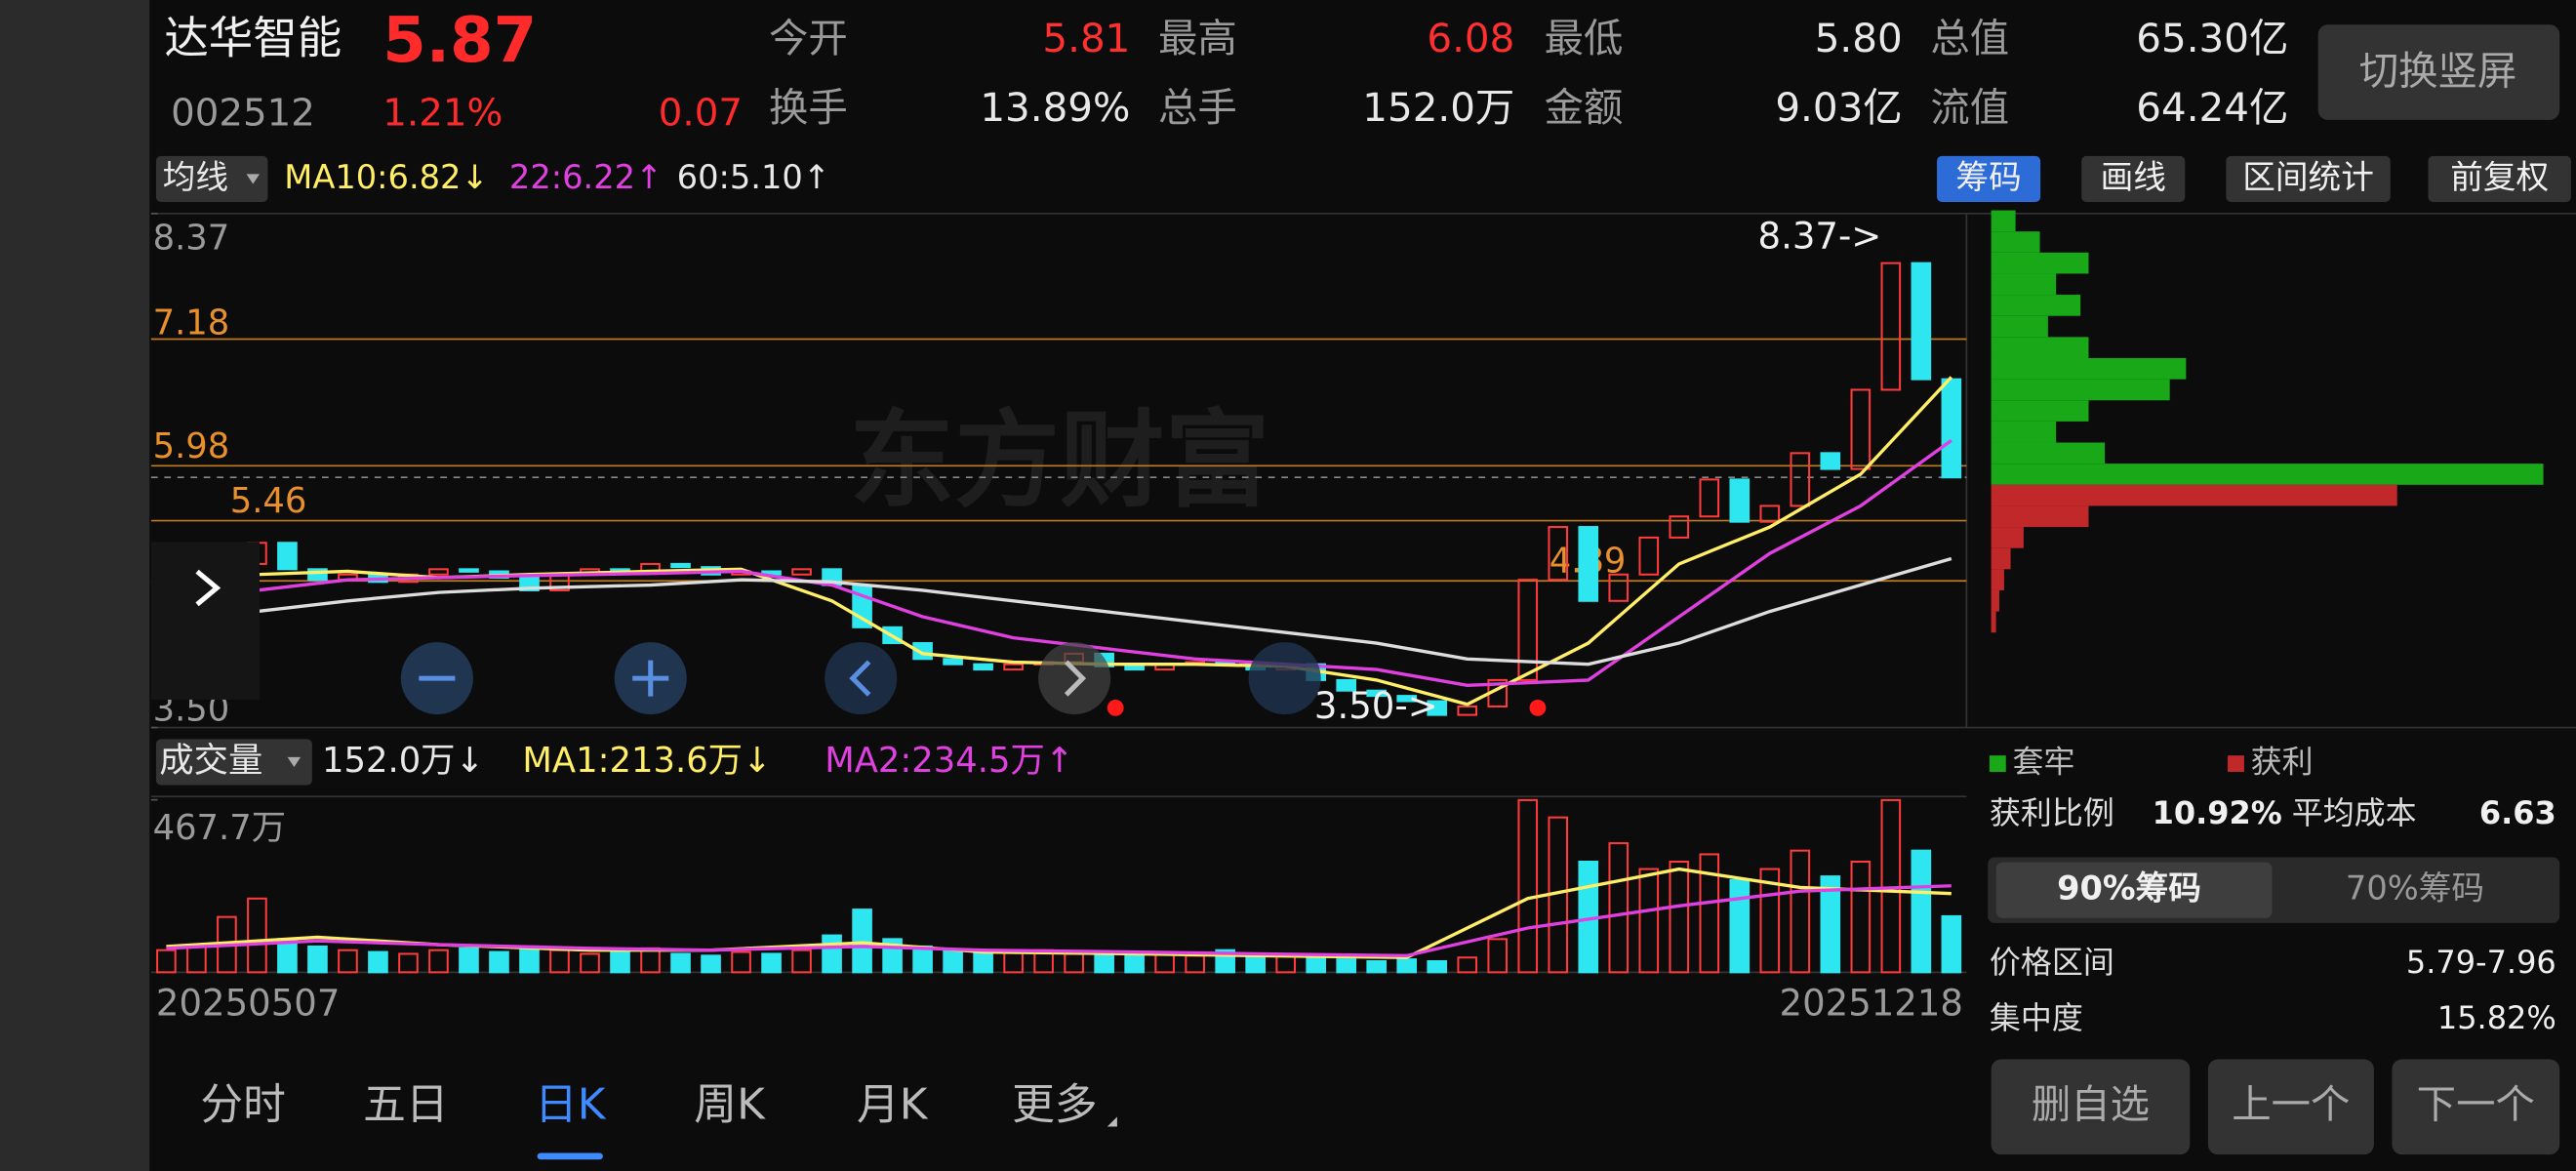 Image resolution: width=2576 pixels, height=1171 pixels. What do you see at coordinates (808, 38) in the screenshot?
I see `stat-label: 今开` at bounding box center [808, 38].